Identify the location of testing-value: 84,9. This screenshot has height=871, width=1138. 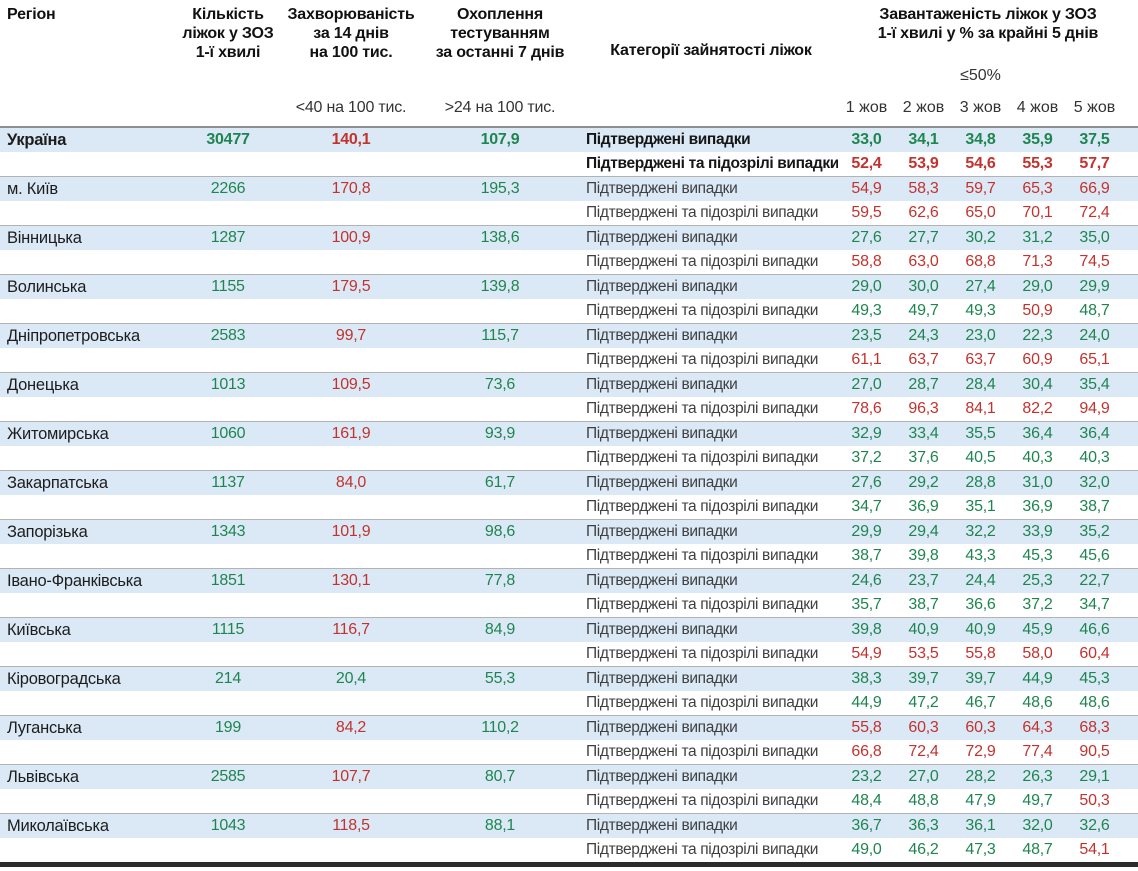
(500, 629).